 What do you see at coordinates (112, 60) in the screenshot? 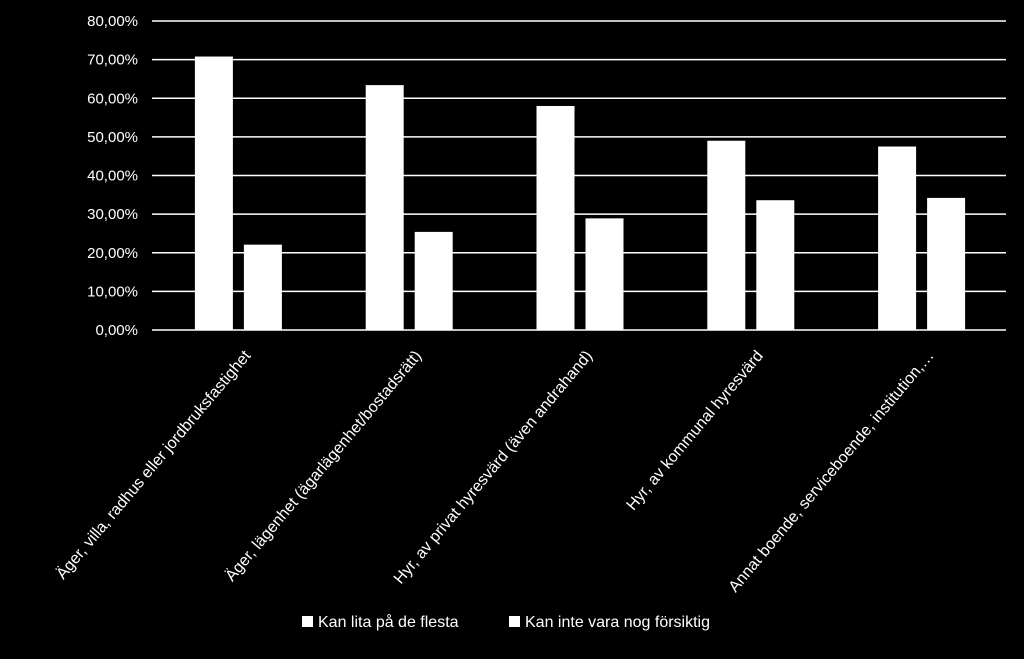
I see `y-tick-label: 70,00%` at bounding box center [112, 60].